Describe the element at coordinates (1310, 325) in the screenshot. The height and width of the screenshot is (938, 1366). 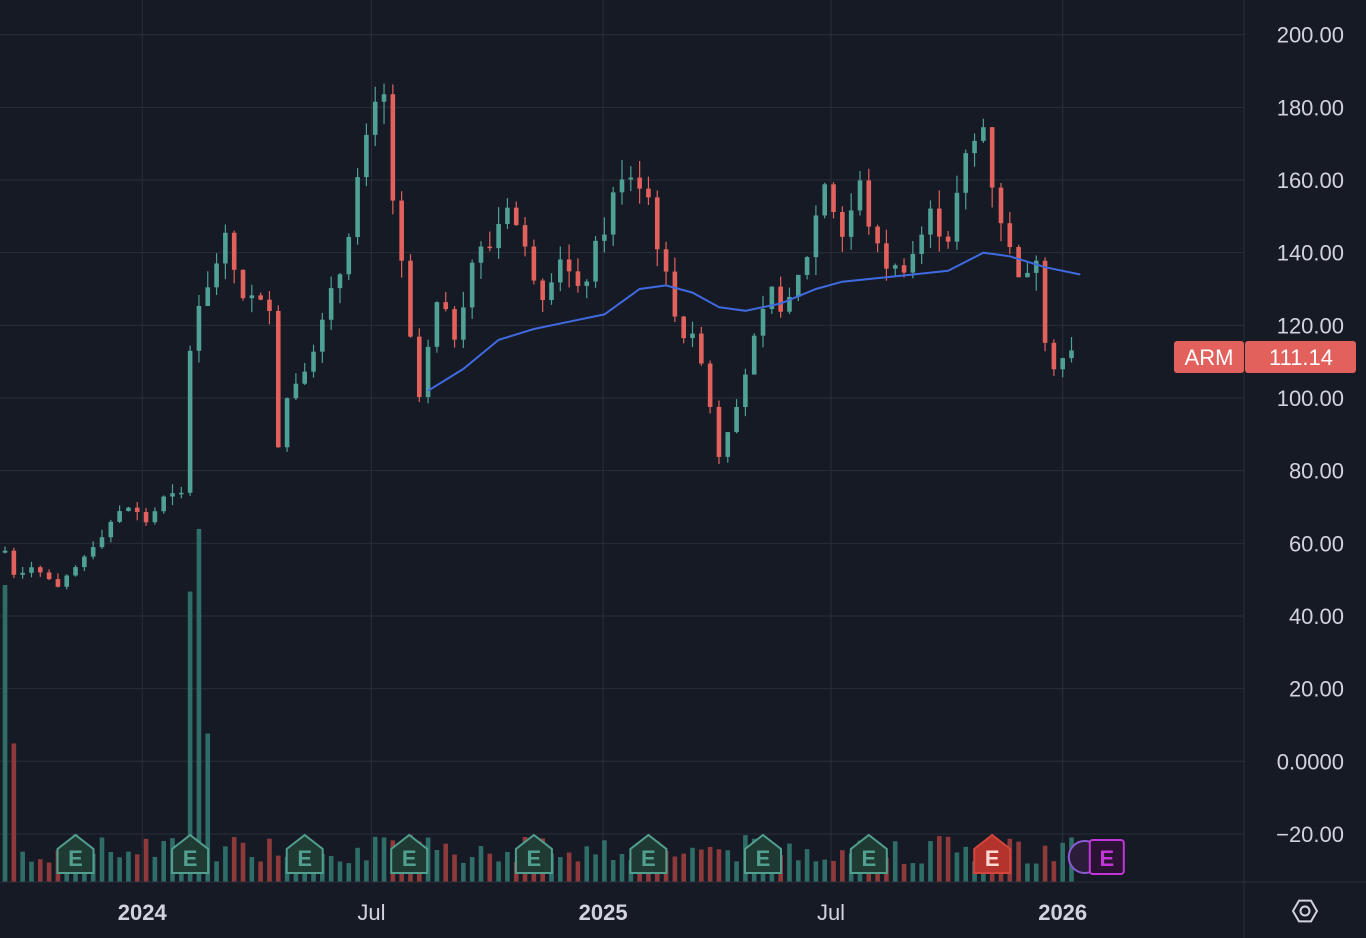
I see `y-tick-label: 120.00` at that location.